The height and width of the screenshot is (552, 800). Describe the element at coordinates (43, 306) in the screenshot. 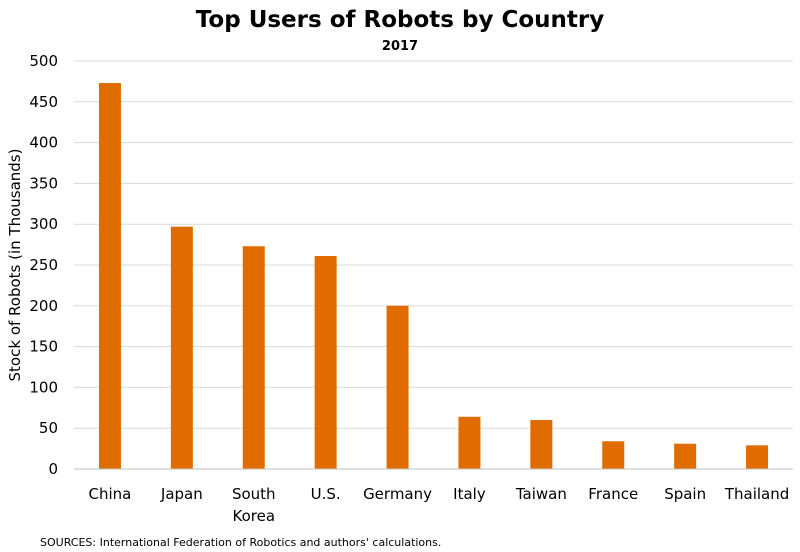

I see `y-tick-label: 200` at that location.